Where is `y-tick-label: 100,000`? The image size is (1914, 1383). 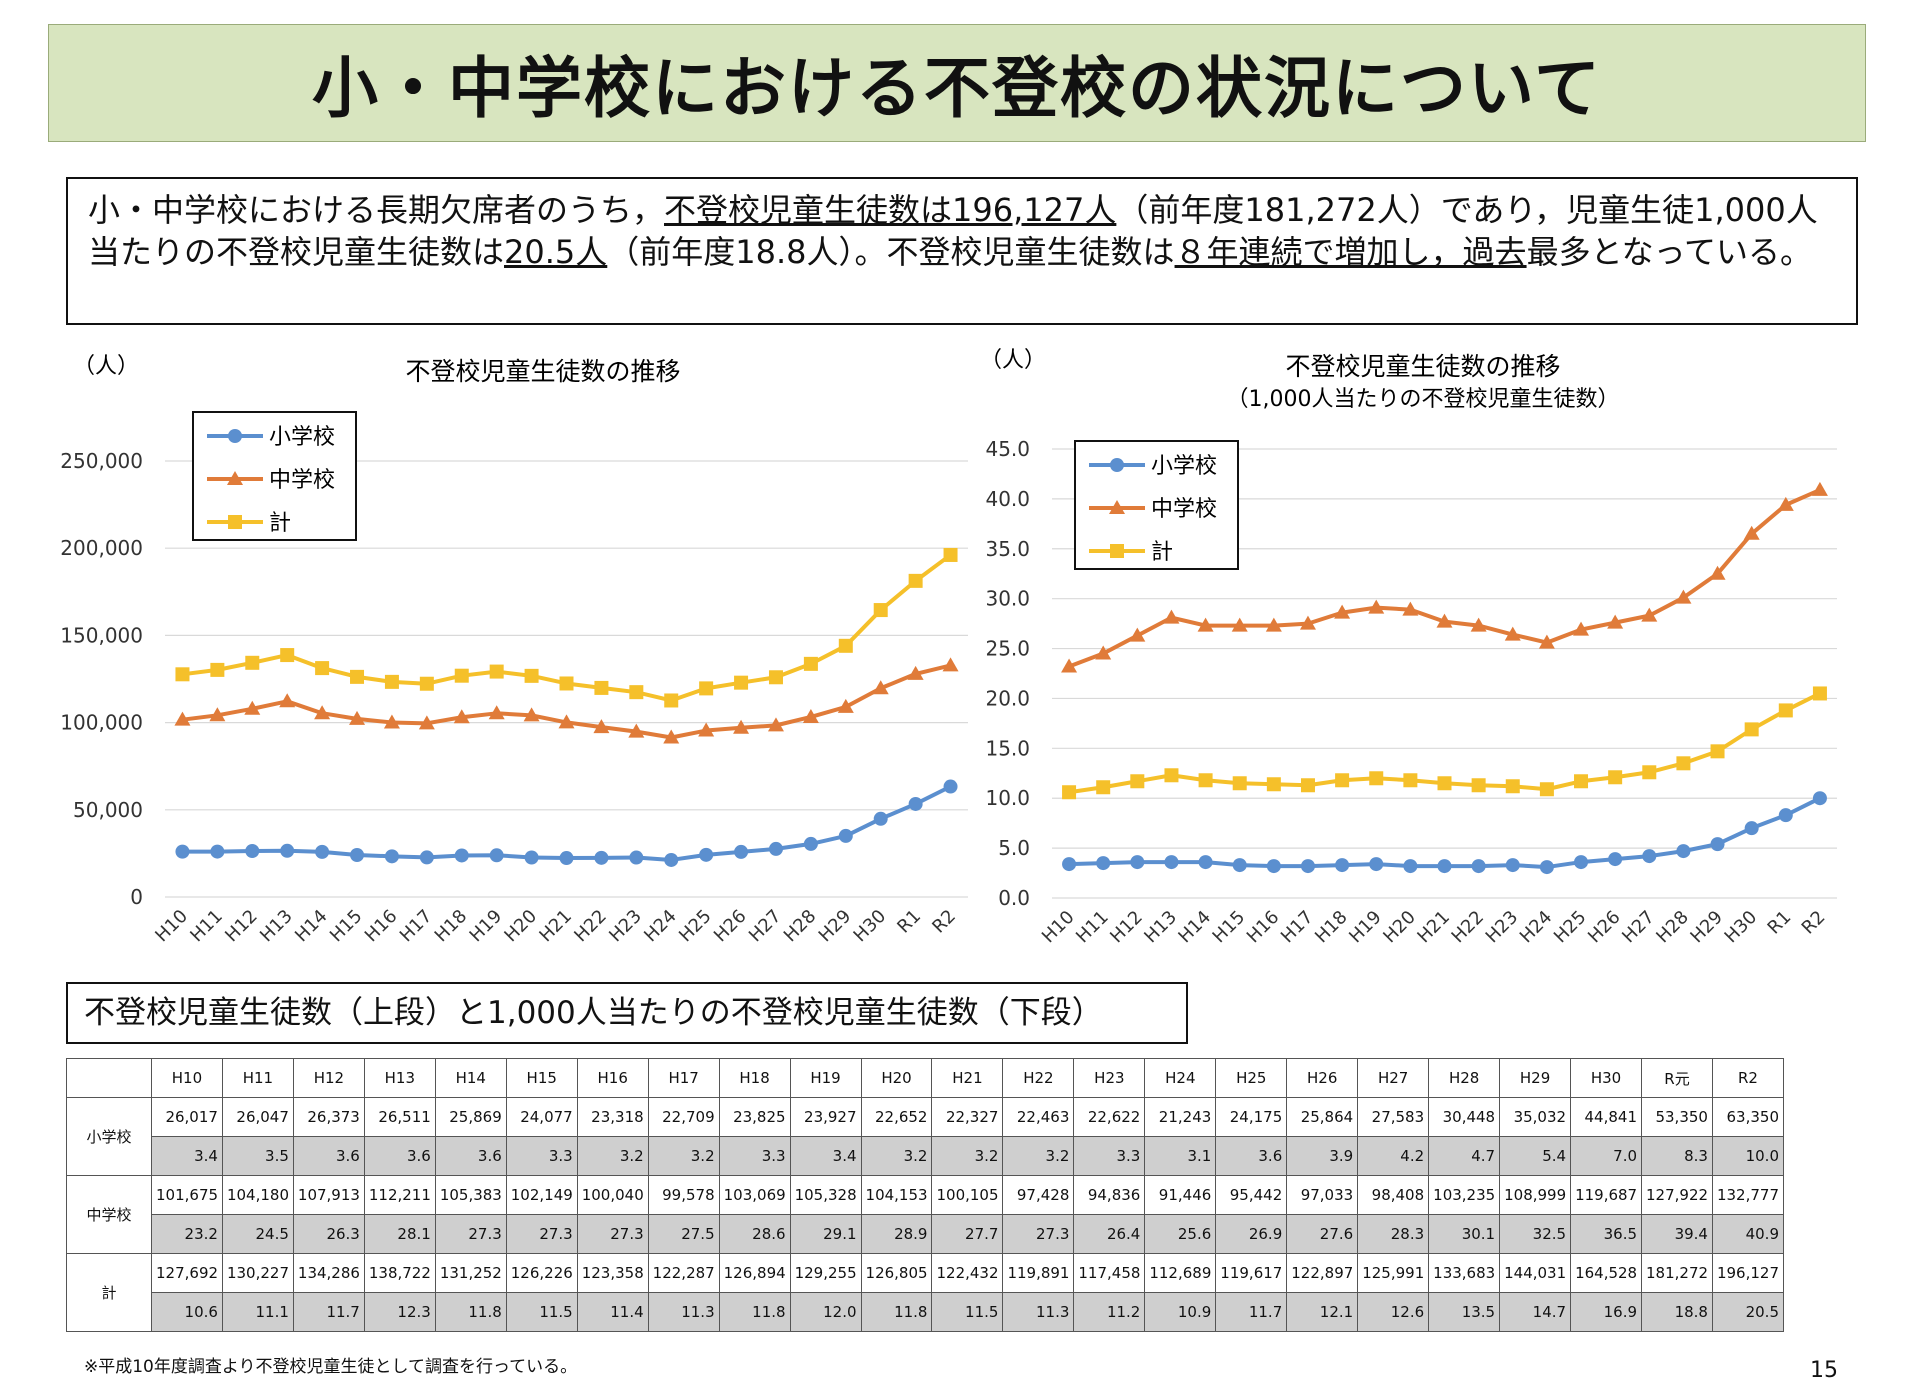 y-tick-label: 100,000 is located at coordinates (101, 723).